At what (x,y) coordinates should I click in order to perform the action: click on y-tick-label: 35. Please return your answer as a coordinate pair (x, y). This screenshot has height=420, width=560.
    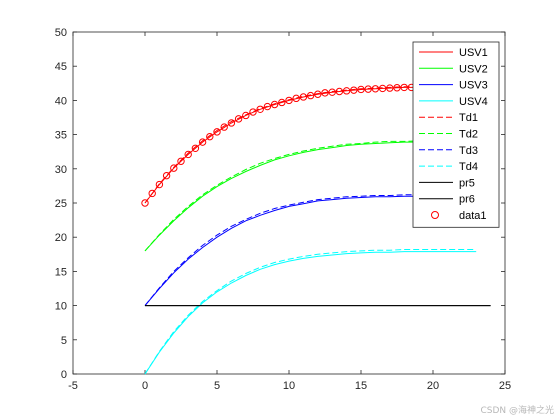
    Looking at the image, I should click on (61, 136).